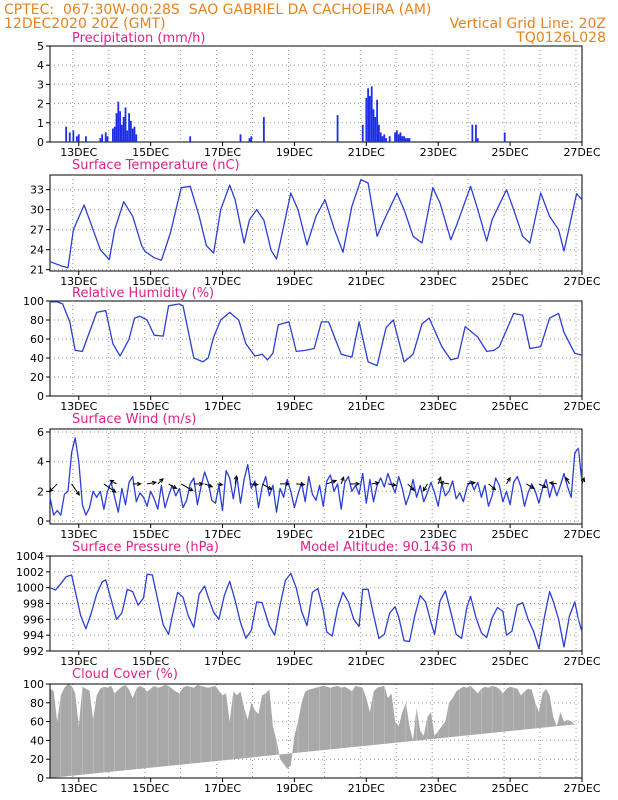  I want to click on wind-ytick-label: 0, so click(40, 521).